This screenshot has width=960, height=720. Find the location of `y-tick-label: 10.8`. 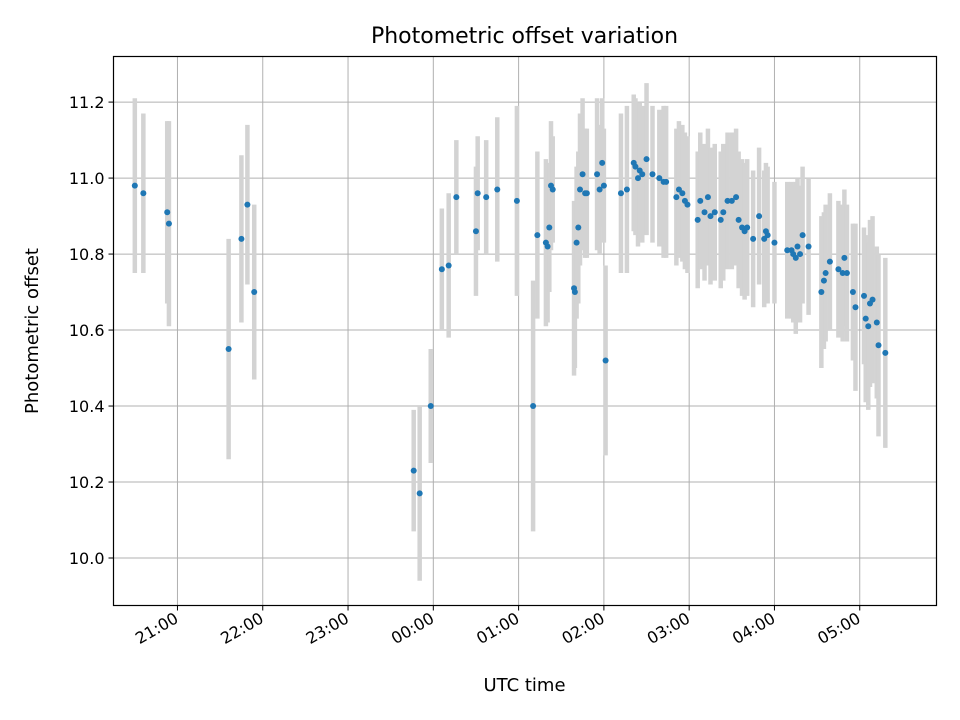

y-tick-label: 10.8 is located at coordinates (87, 254).